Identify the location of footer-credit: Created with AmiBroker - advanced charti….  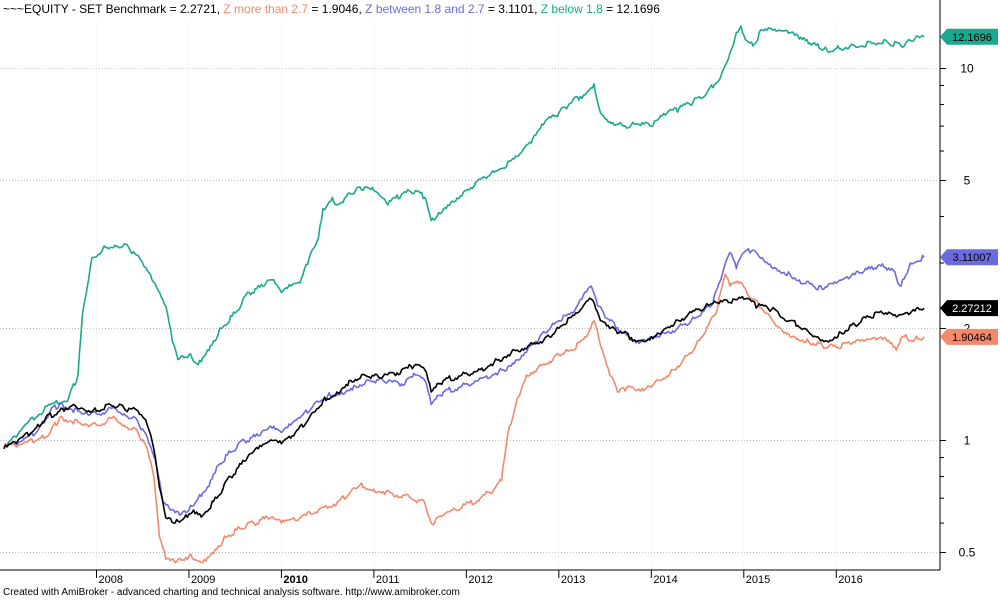
(231, 592).